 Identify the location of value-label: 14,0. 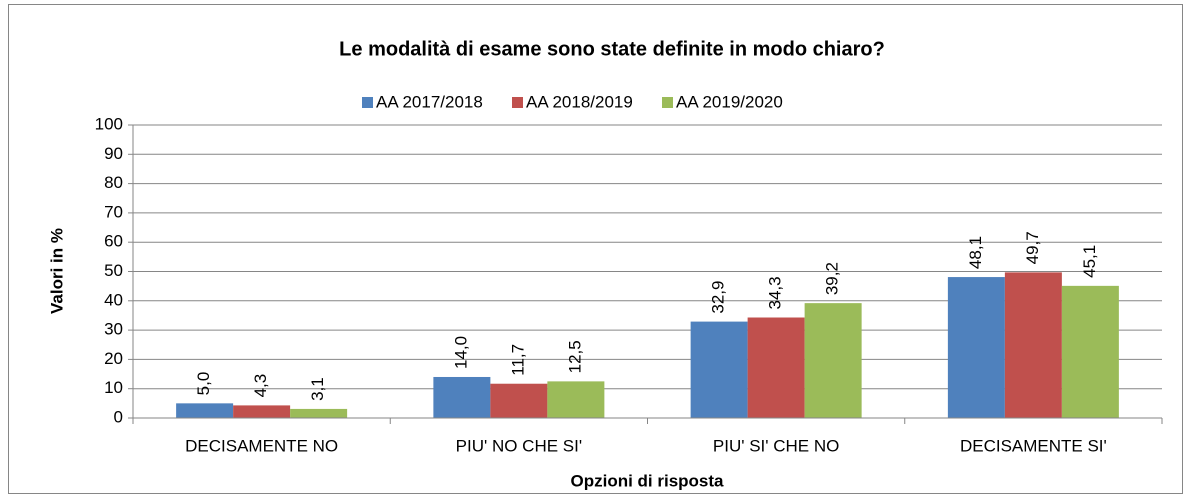
(460, 352).